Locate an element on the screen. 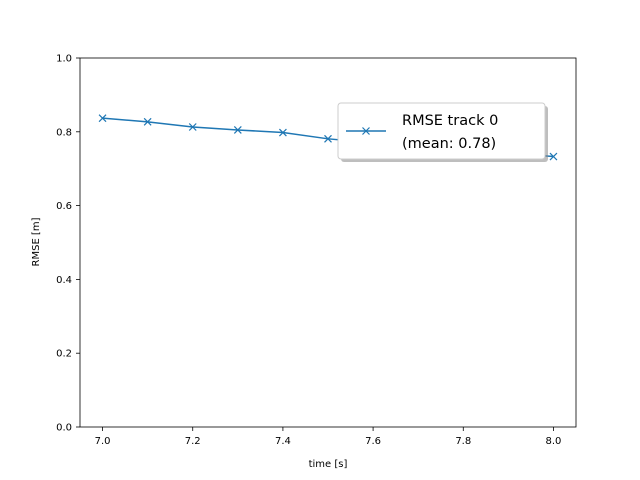 The width and height of the screenshot is (640, 480). legend-box is located at coordinates (441, 131).